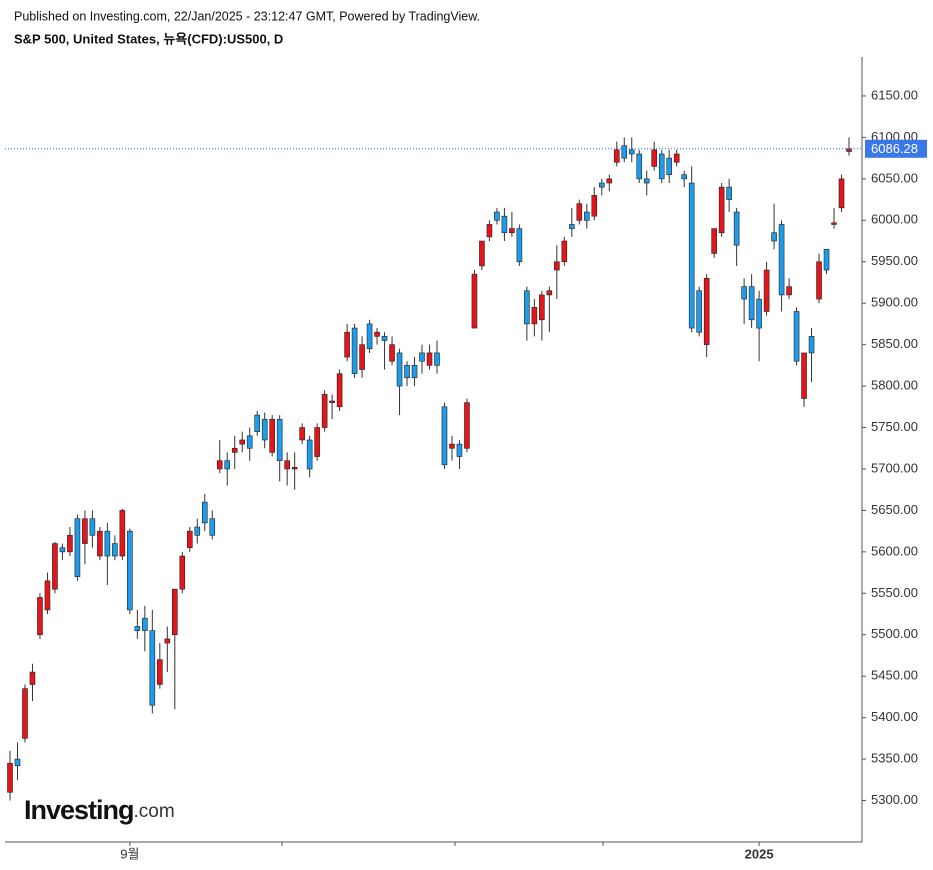  I want to click on y-tick-label: 5350.00, so click(894, 758).